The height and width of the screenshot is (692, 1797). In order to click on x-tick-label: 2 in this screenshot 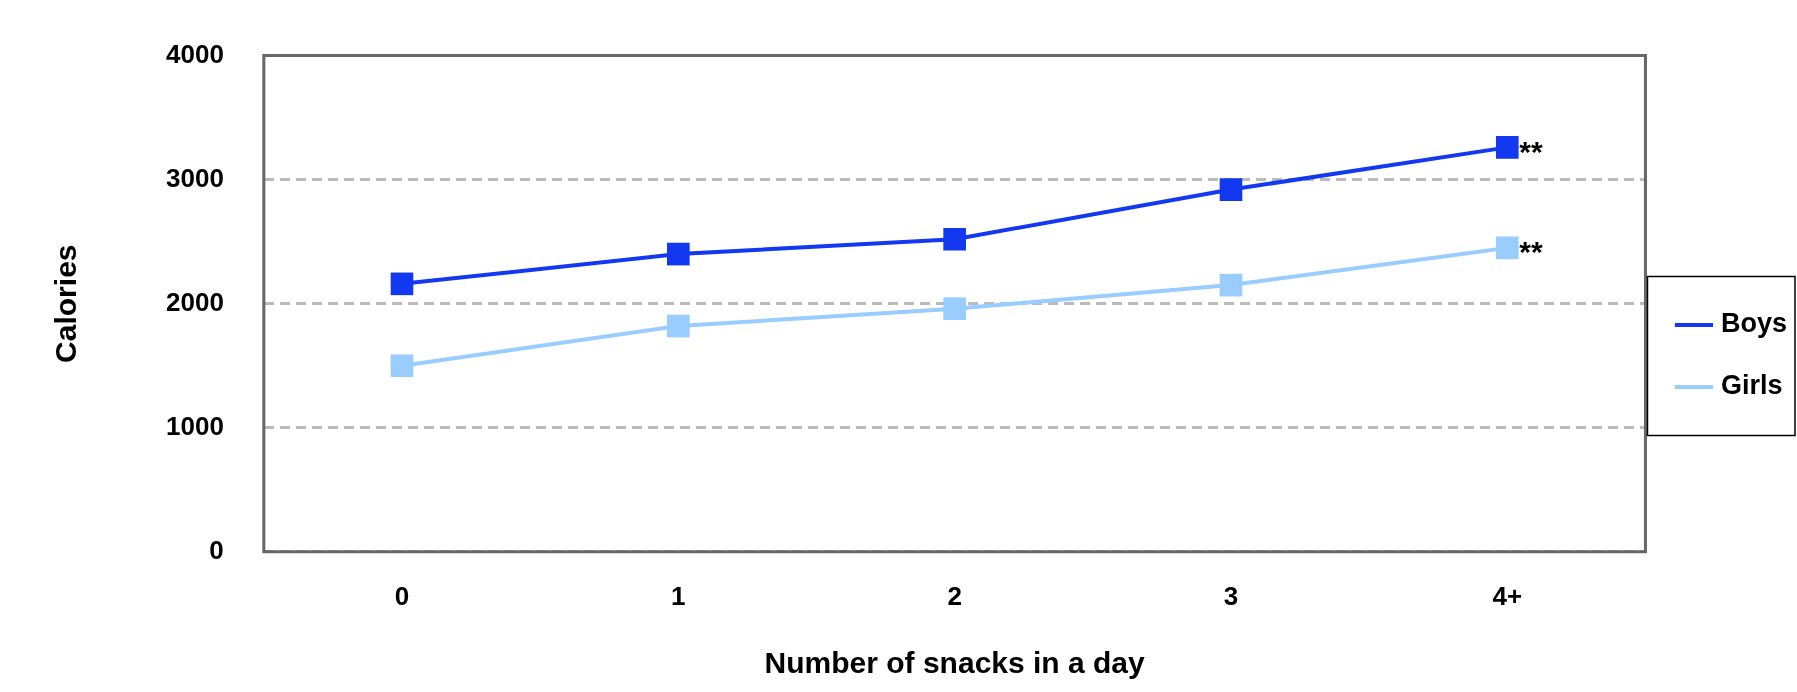, I will do `click(954, 595)`.